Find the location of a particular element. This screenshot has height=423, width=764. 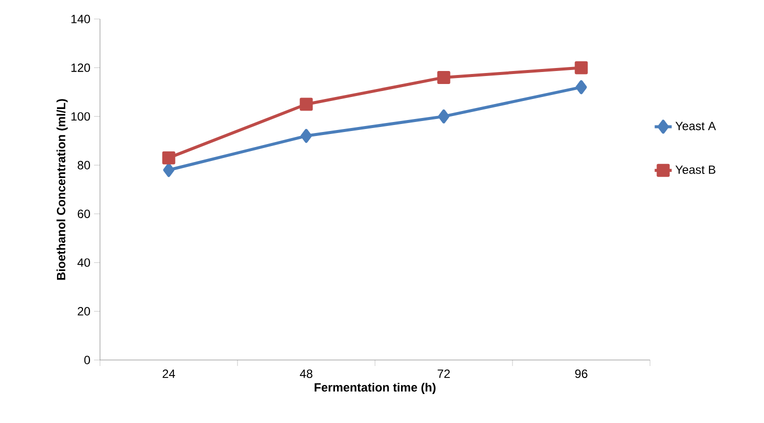

y-tick-label: 20 is located at coordinates (84, 311).